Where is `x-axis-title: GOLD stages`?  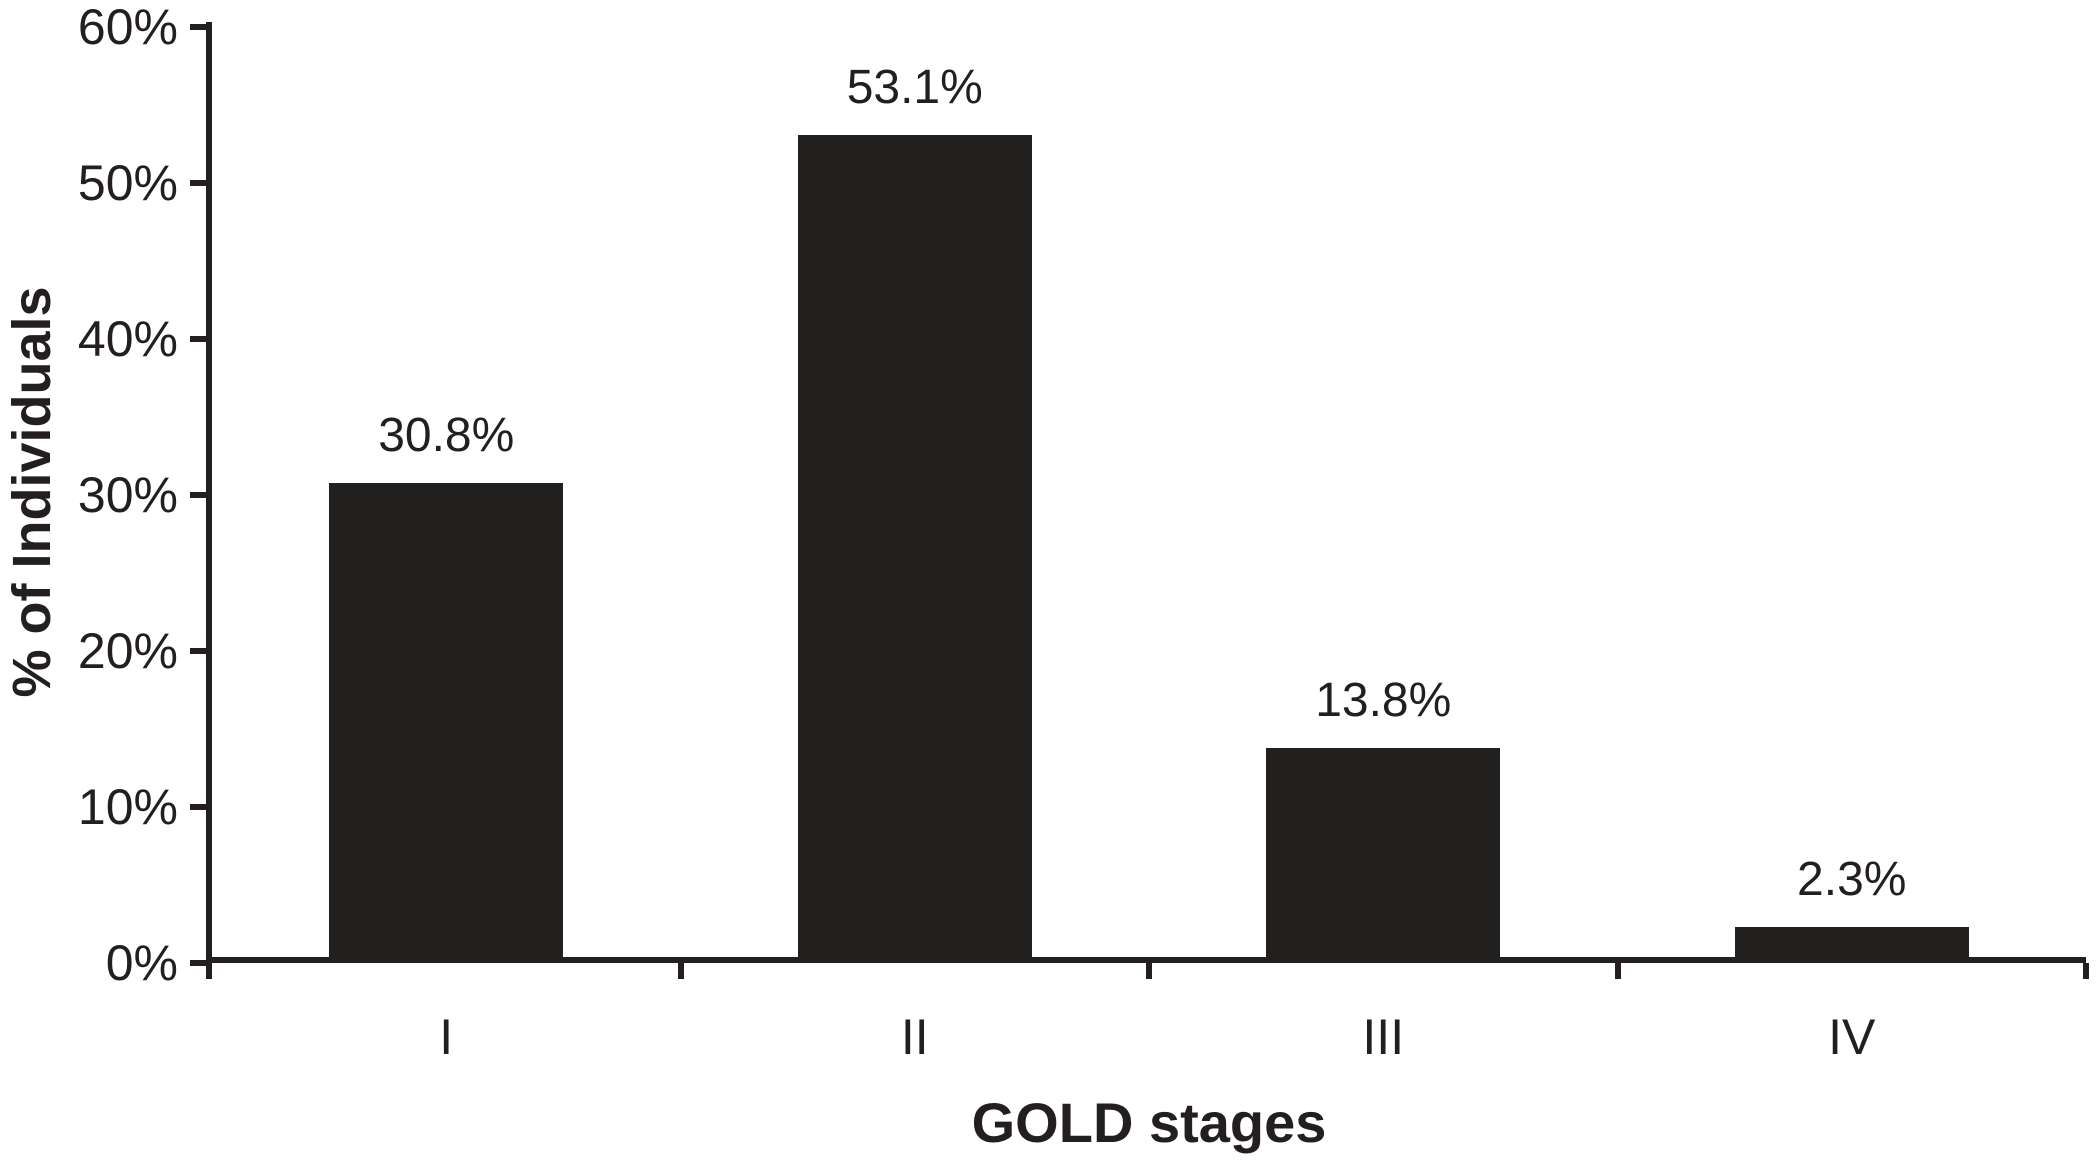 x-axis-title: GOLD stages is located at coordinates (1149, 1122).